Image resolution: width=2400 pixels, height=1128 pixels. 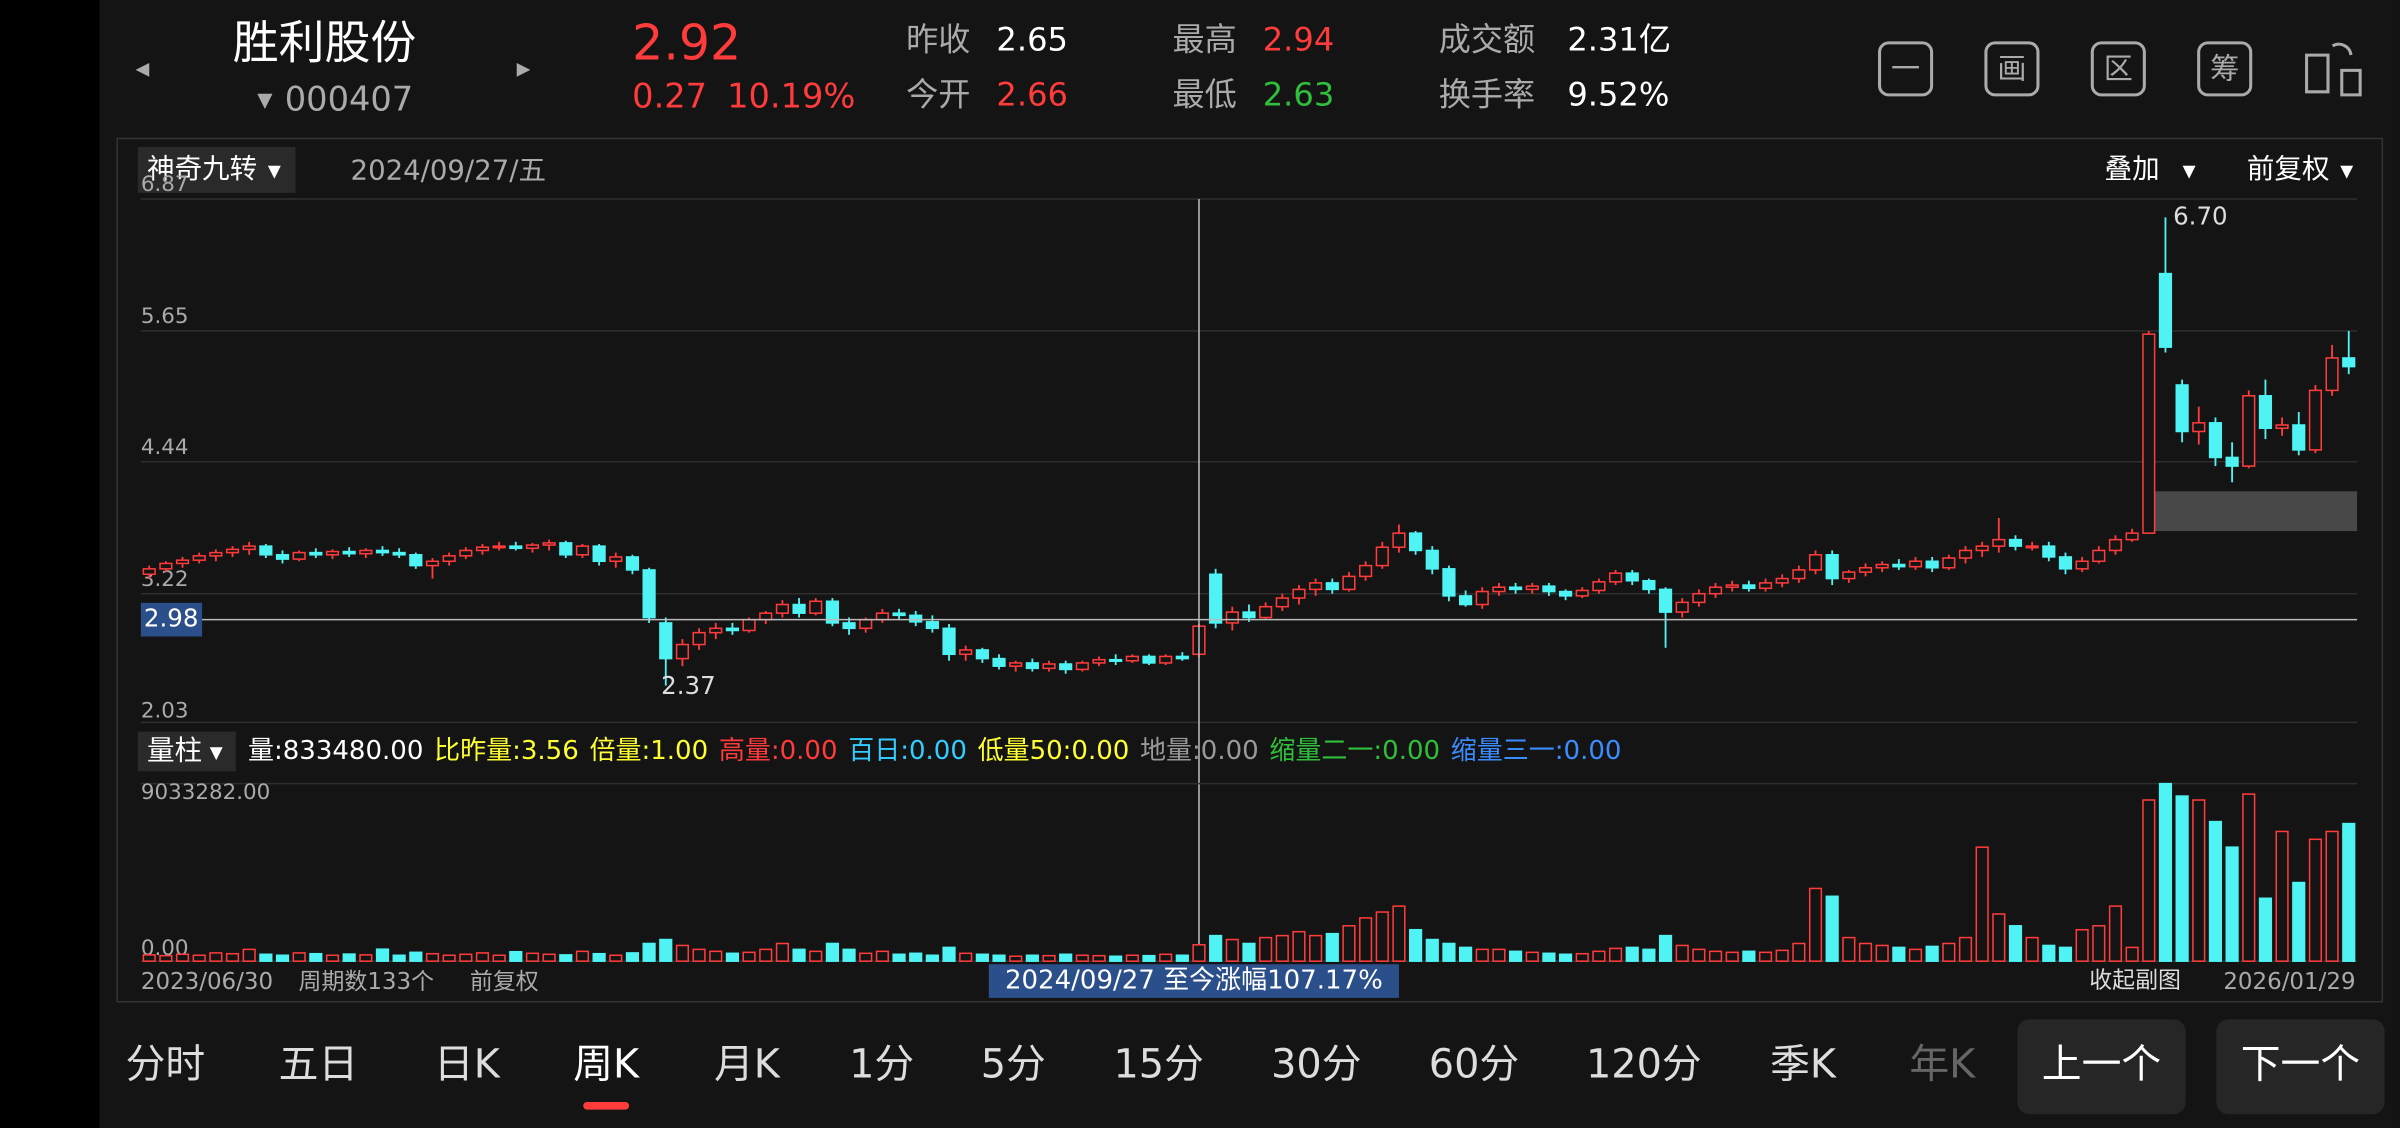 I want to click on period-tab: 15分, so click(x=1158, y=1064).